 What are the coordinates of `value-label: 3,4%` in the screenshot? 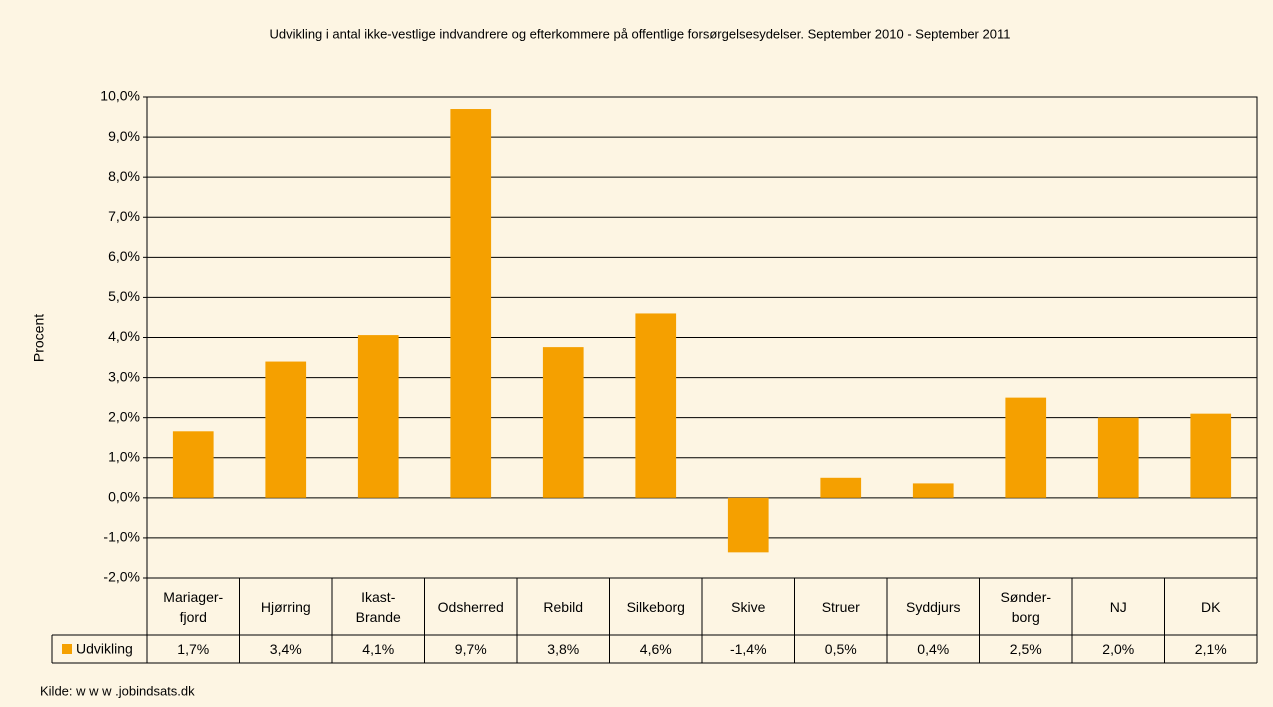 It's located at (285, 649).